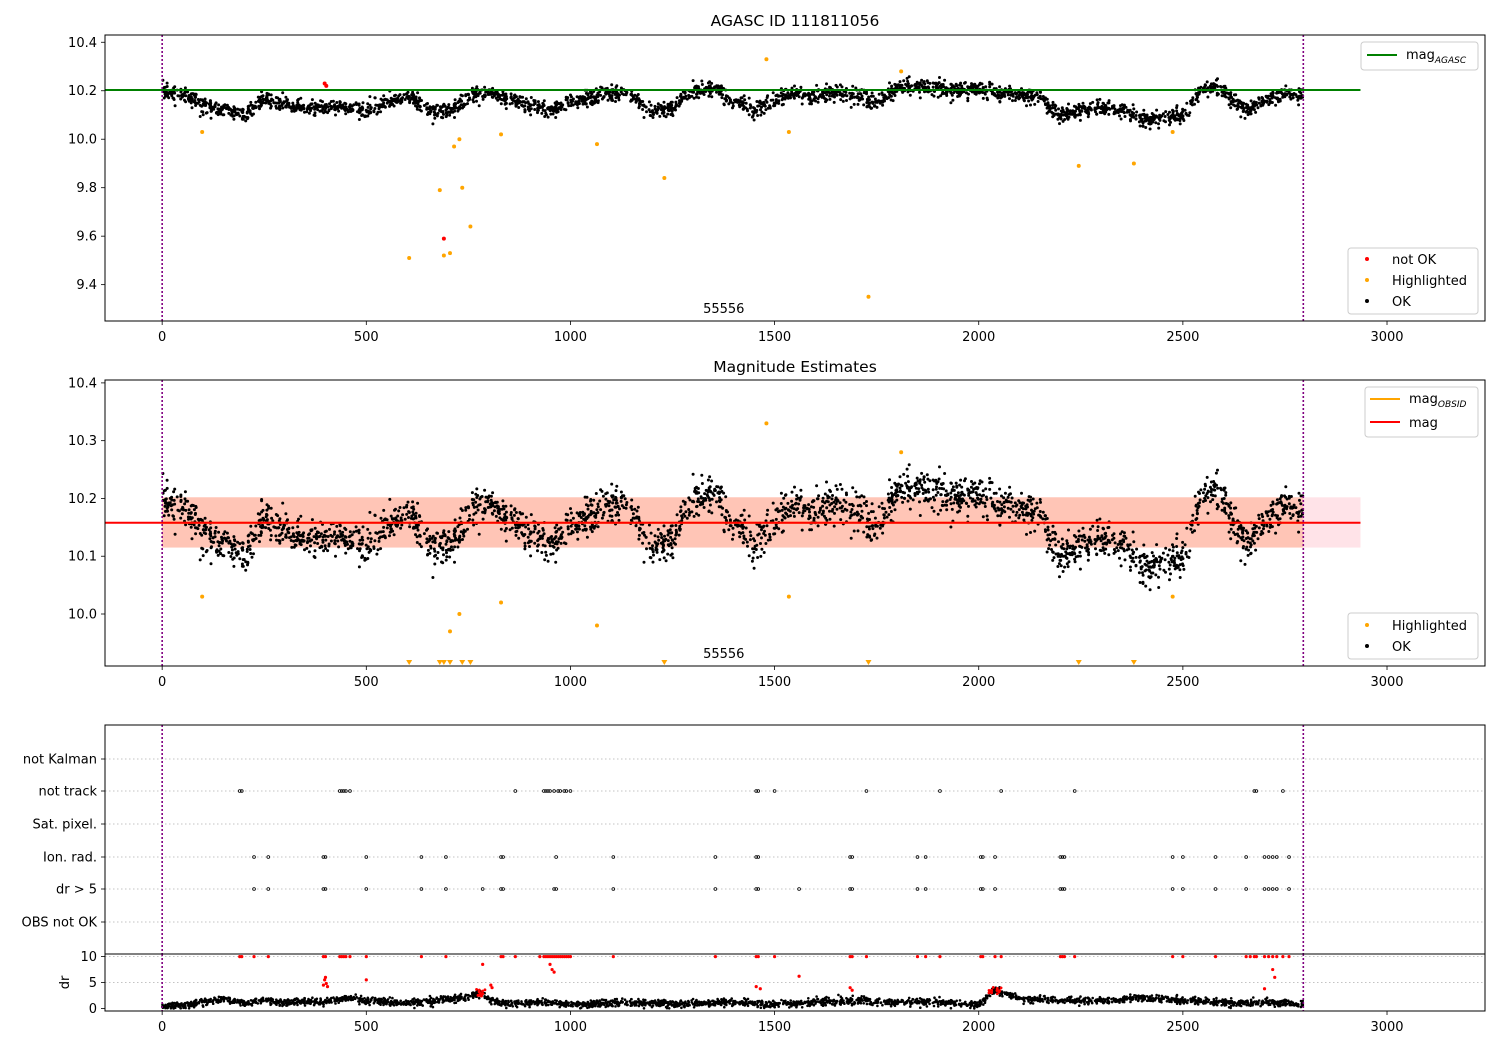  What do you see at coordinates (202, 131) in the screenshot?
I see `panel1-highlighted-point` at bounding box center [202, 131].